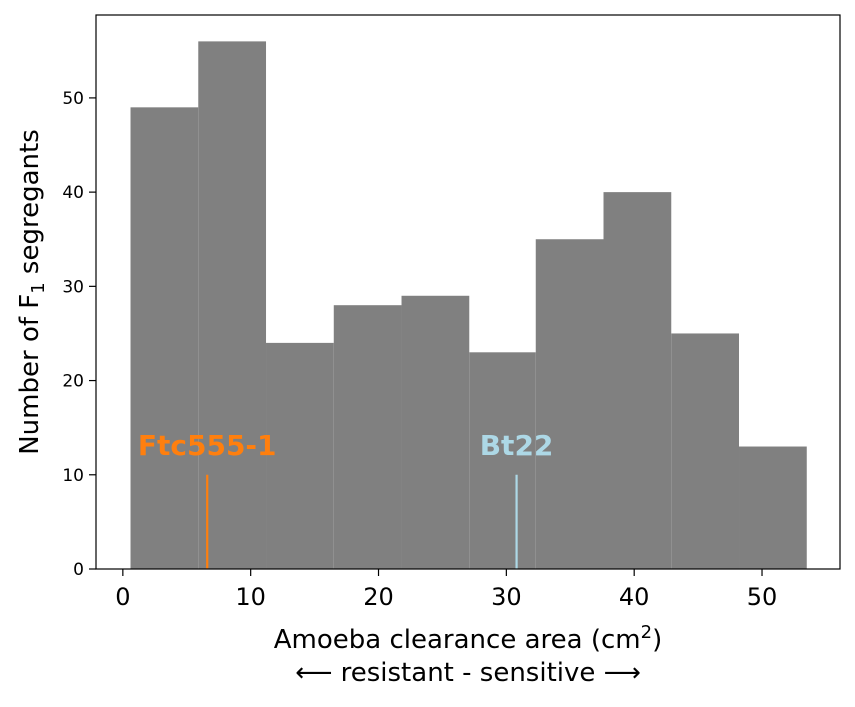 This screenshot has height=707, width=855. I want to click on y-tick-label-5: 40, so click(73, 193).